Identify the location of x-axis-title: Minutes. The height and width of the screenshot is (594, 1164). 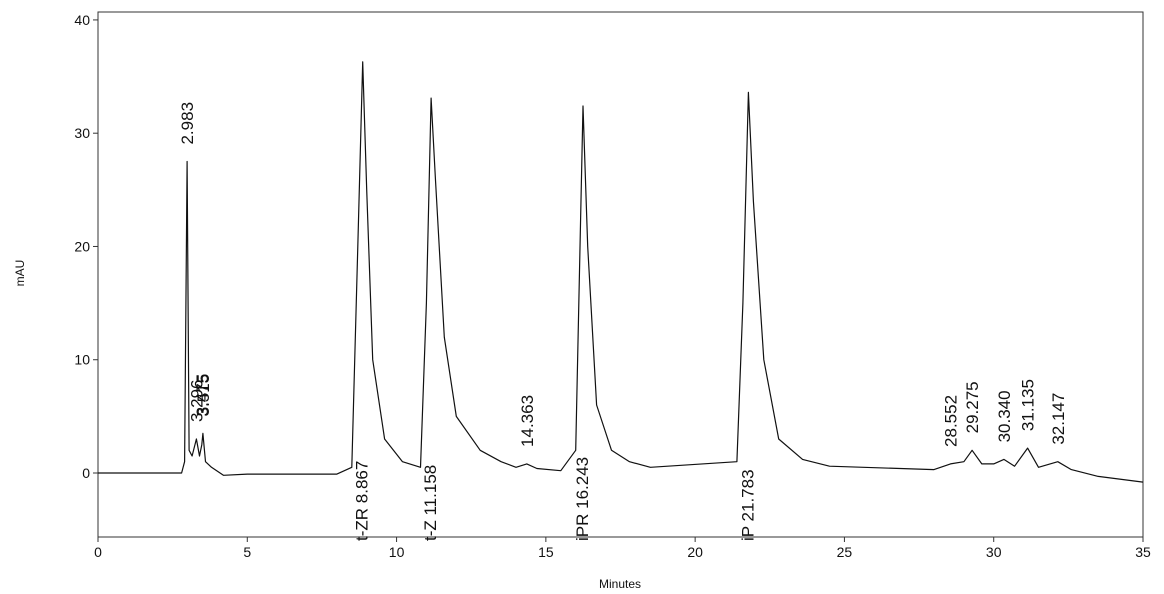
(620, 584).